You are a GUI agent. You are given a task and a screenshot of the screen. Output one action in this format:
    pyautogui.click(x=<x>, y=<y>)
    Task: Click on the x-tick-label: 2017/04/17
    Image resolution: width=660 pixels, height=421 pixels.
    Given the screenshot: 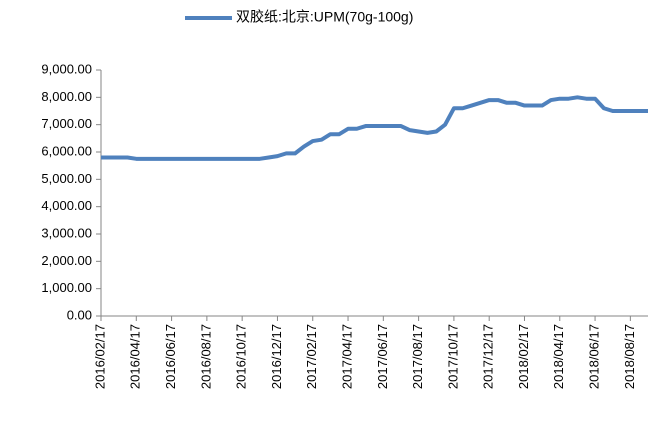 What is the action you would take?
    pyautogui.click(x=346, y=356)
    